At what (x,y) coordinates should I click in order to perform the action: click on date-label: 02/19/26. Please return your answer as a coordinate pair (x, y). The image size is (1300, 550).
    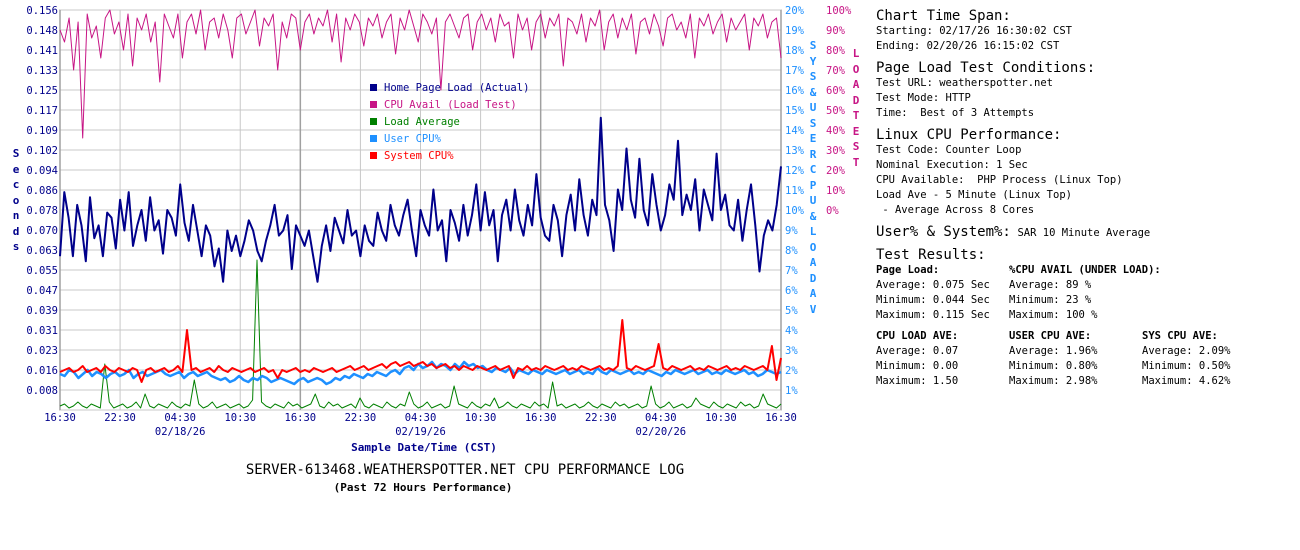
    Looking at the image, I should click on (420, 432).